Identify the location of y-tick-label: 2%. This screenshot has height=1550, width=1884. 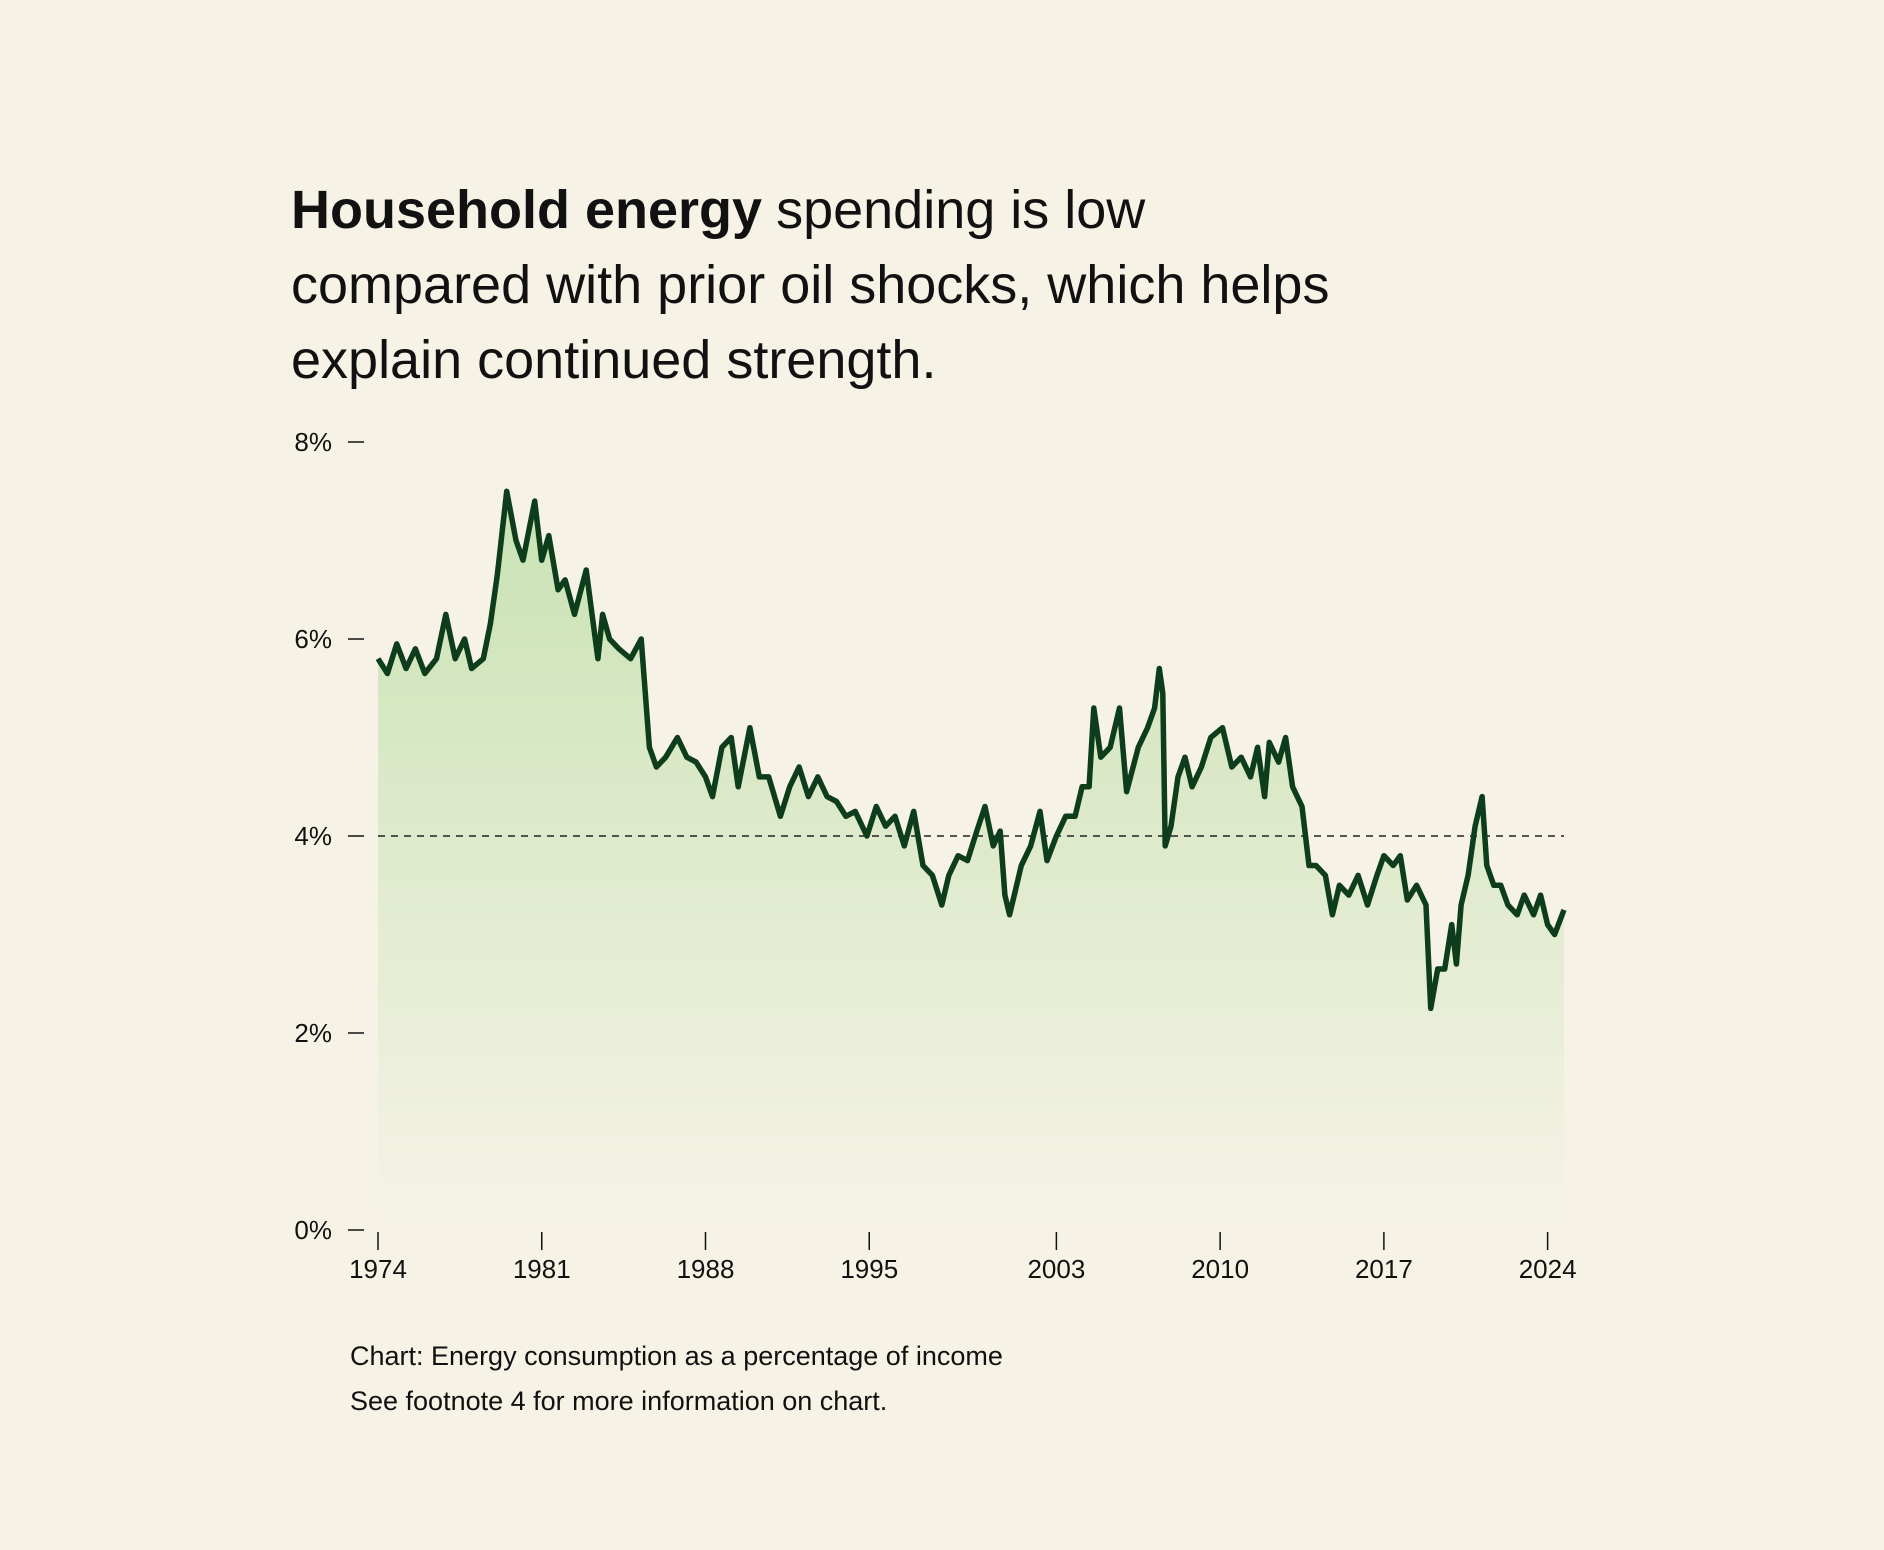
(313, 1033).